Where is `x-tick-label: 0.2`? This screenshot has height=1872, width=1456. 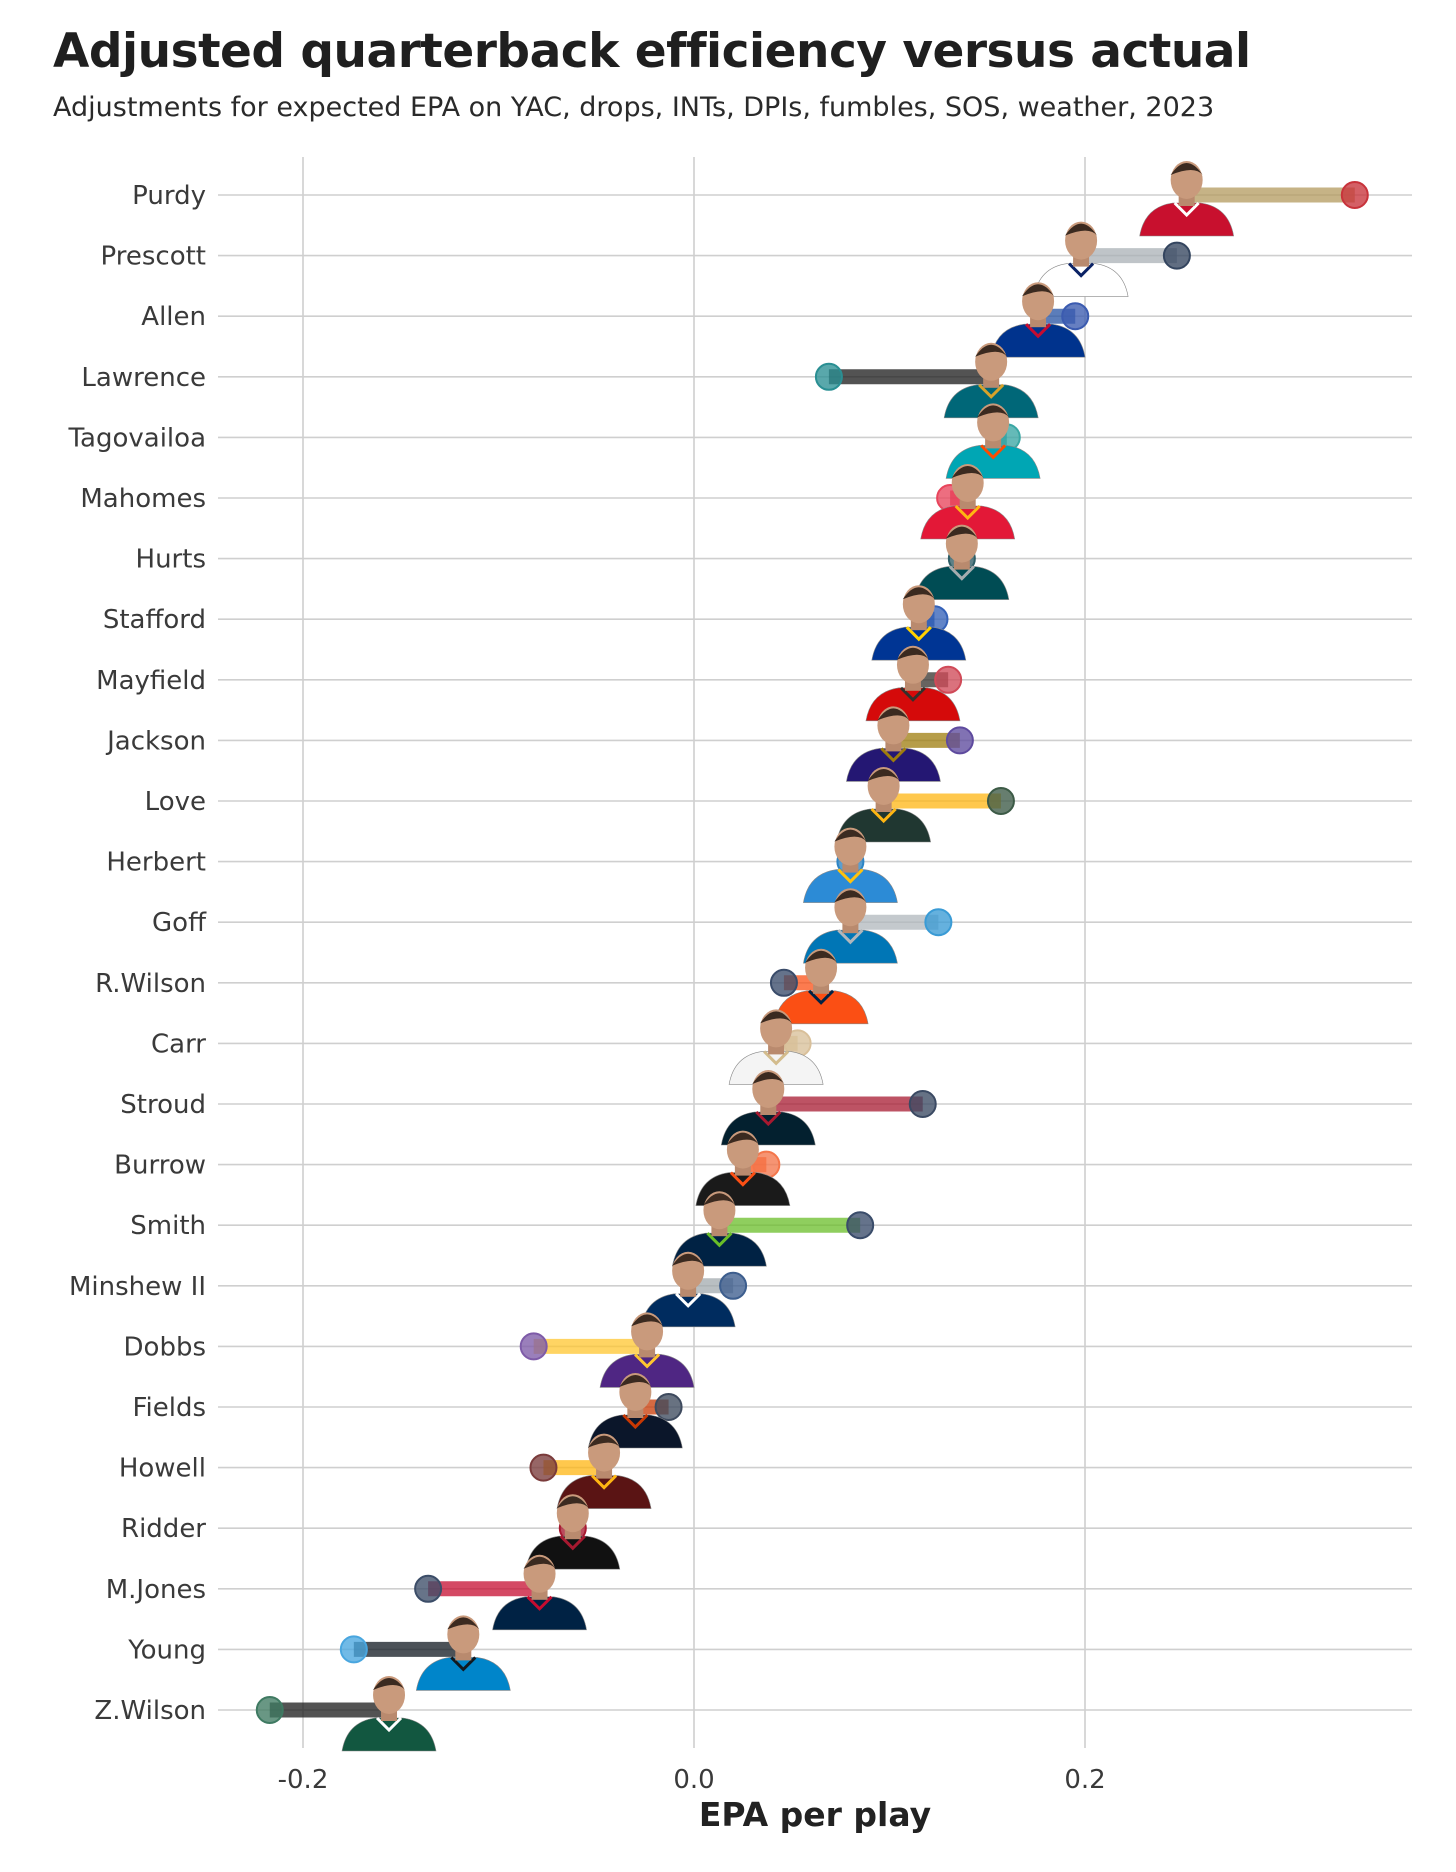
x-tick-label: 0.2 is located at coordinates (1084, 1780).